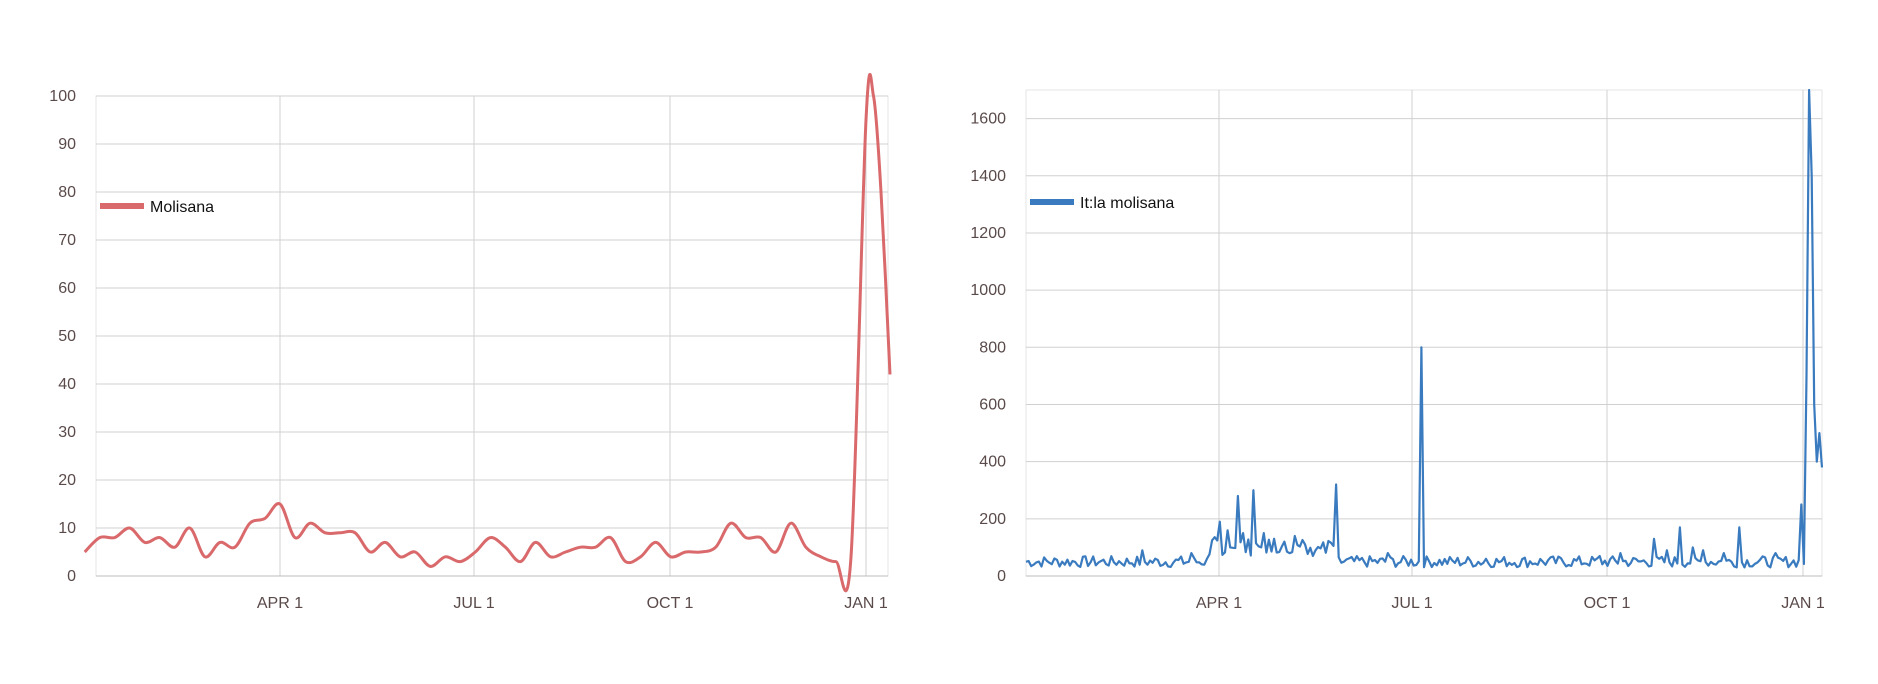 The image size is (1878, 684). What do you see at coordinates (67, 480) in the screenshot?
I see `y-tick-label: 20` at bounding box center [67, 480].